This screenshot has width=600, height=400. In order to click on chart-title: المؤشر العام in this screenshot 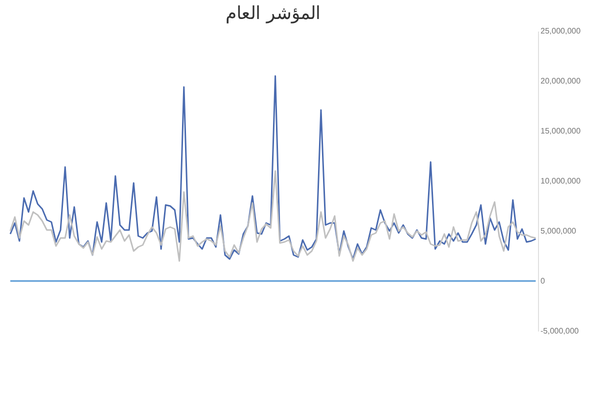, I will do `click(273, 13)`.